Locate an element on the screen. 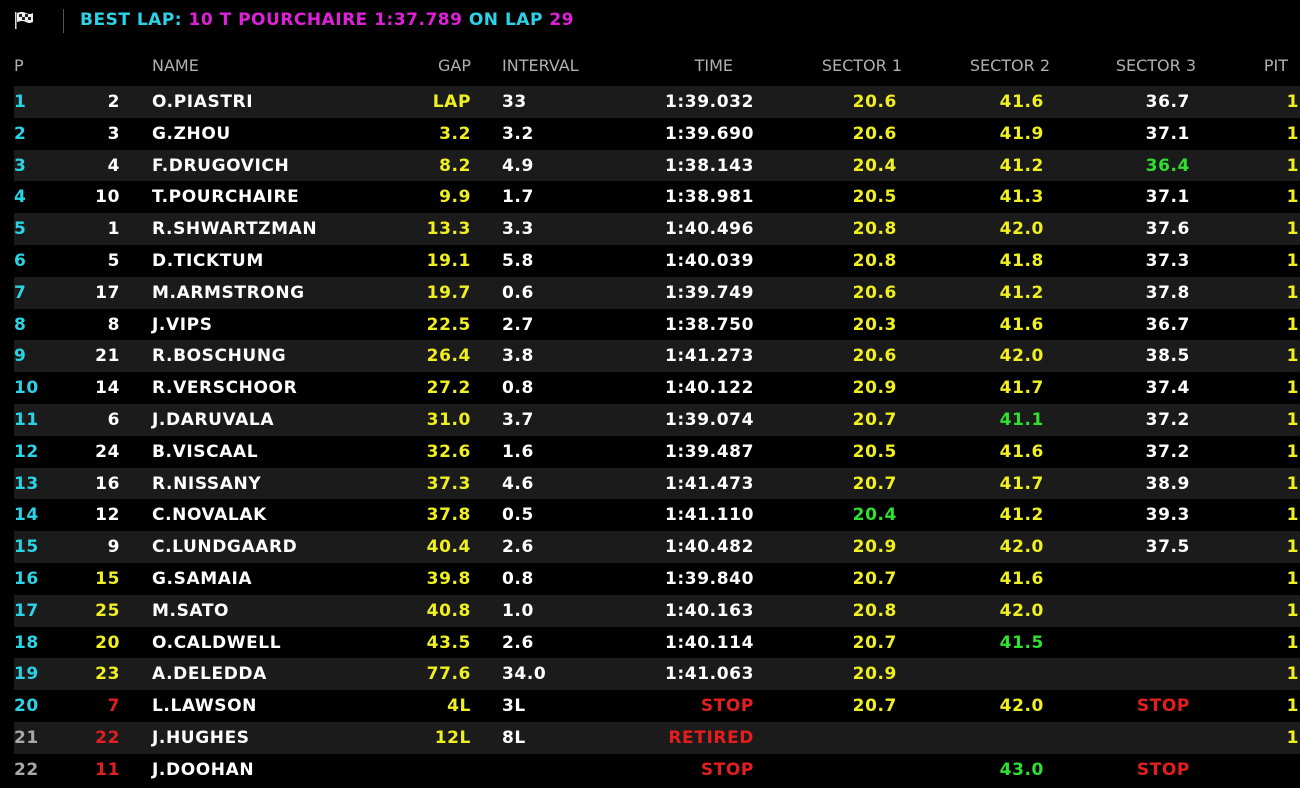  driver-name: M.ARMSTRONG is located at coordinates (228, 292).